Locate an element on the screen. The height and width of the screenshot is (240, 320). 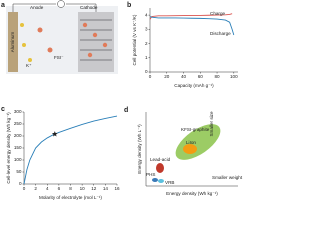
legend-entry: Charge is located at coordinates (218, 13).